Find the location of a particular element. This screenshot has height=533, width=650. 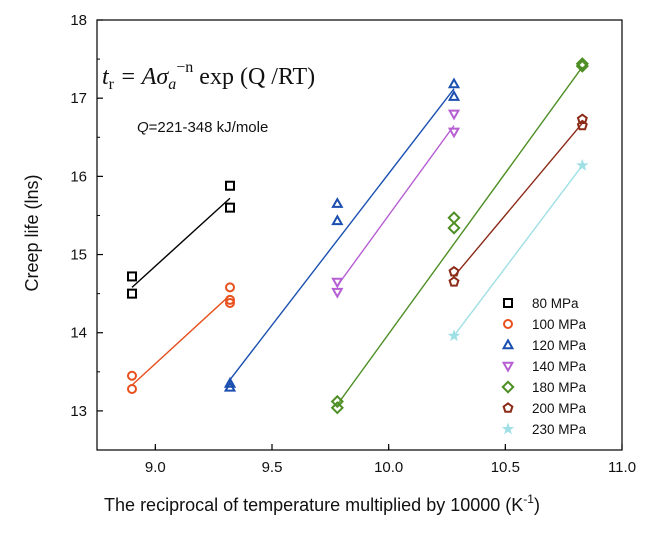

x-tick-label: 10.5 is located at coordinates (505, 467).